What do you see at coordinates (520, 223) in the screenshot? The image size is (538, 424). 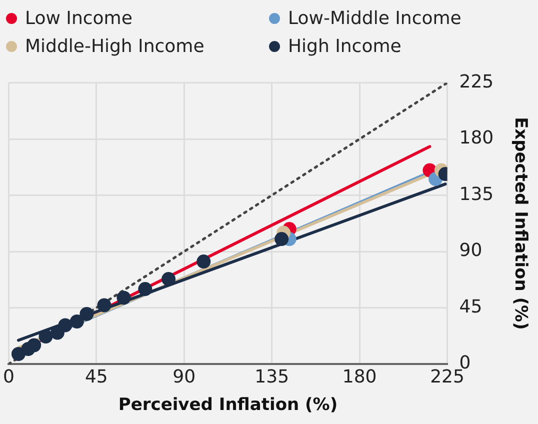 I see `y-axis-title: Expected Inflation (%)` at bounding box center [520, 223].